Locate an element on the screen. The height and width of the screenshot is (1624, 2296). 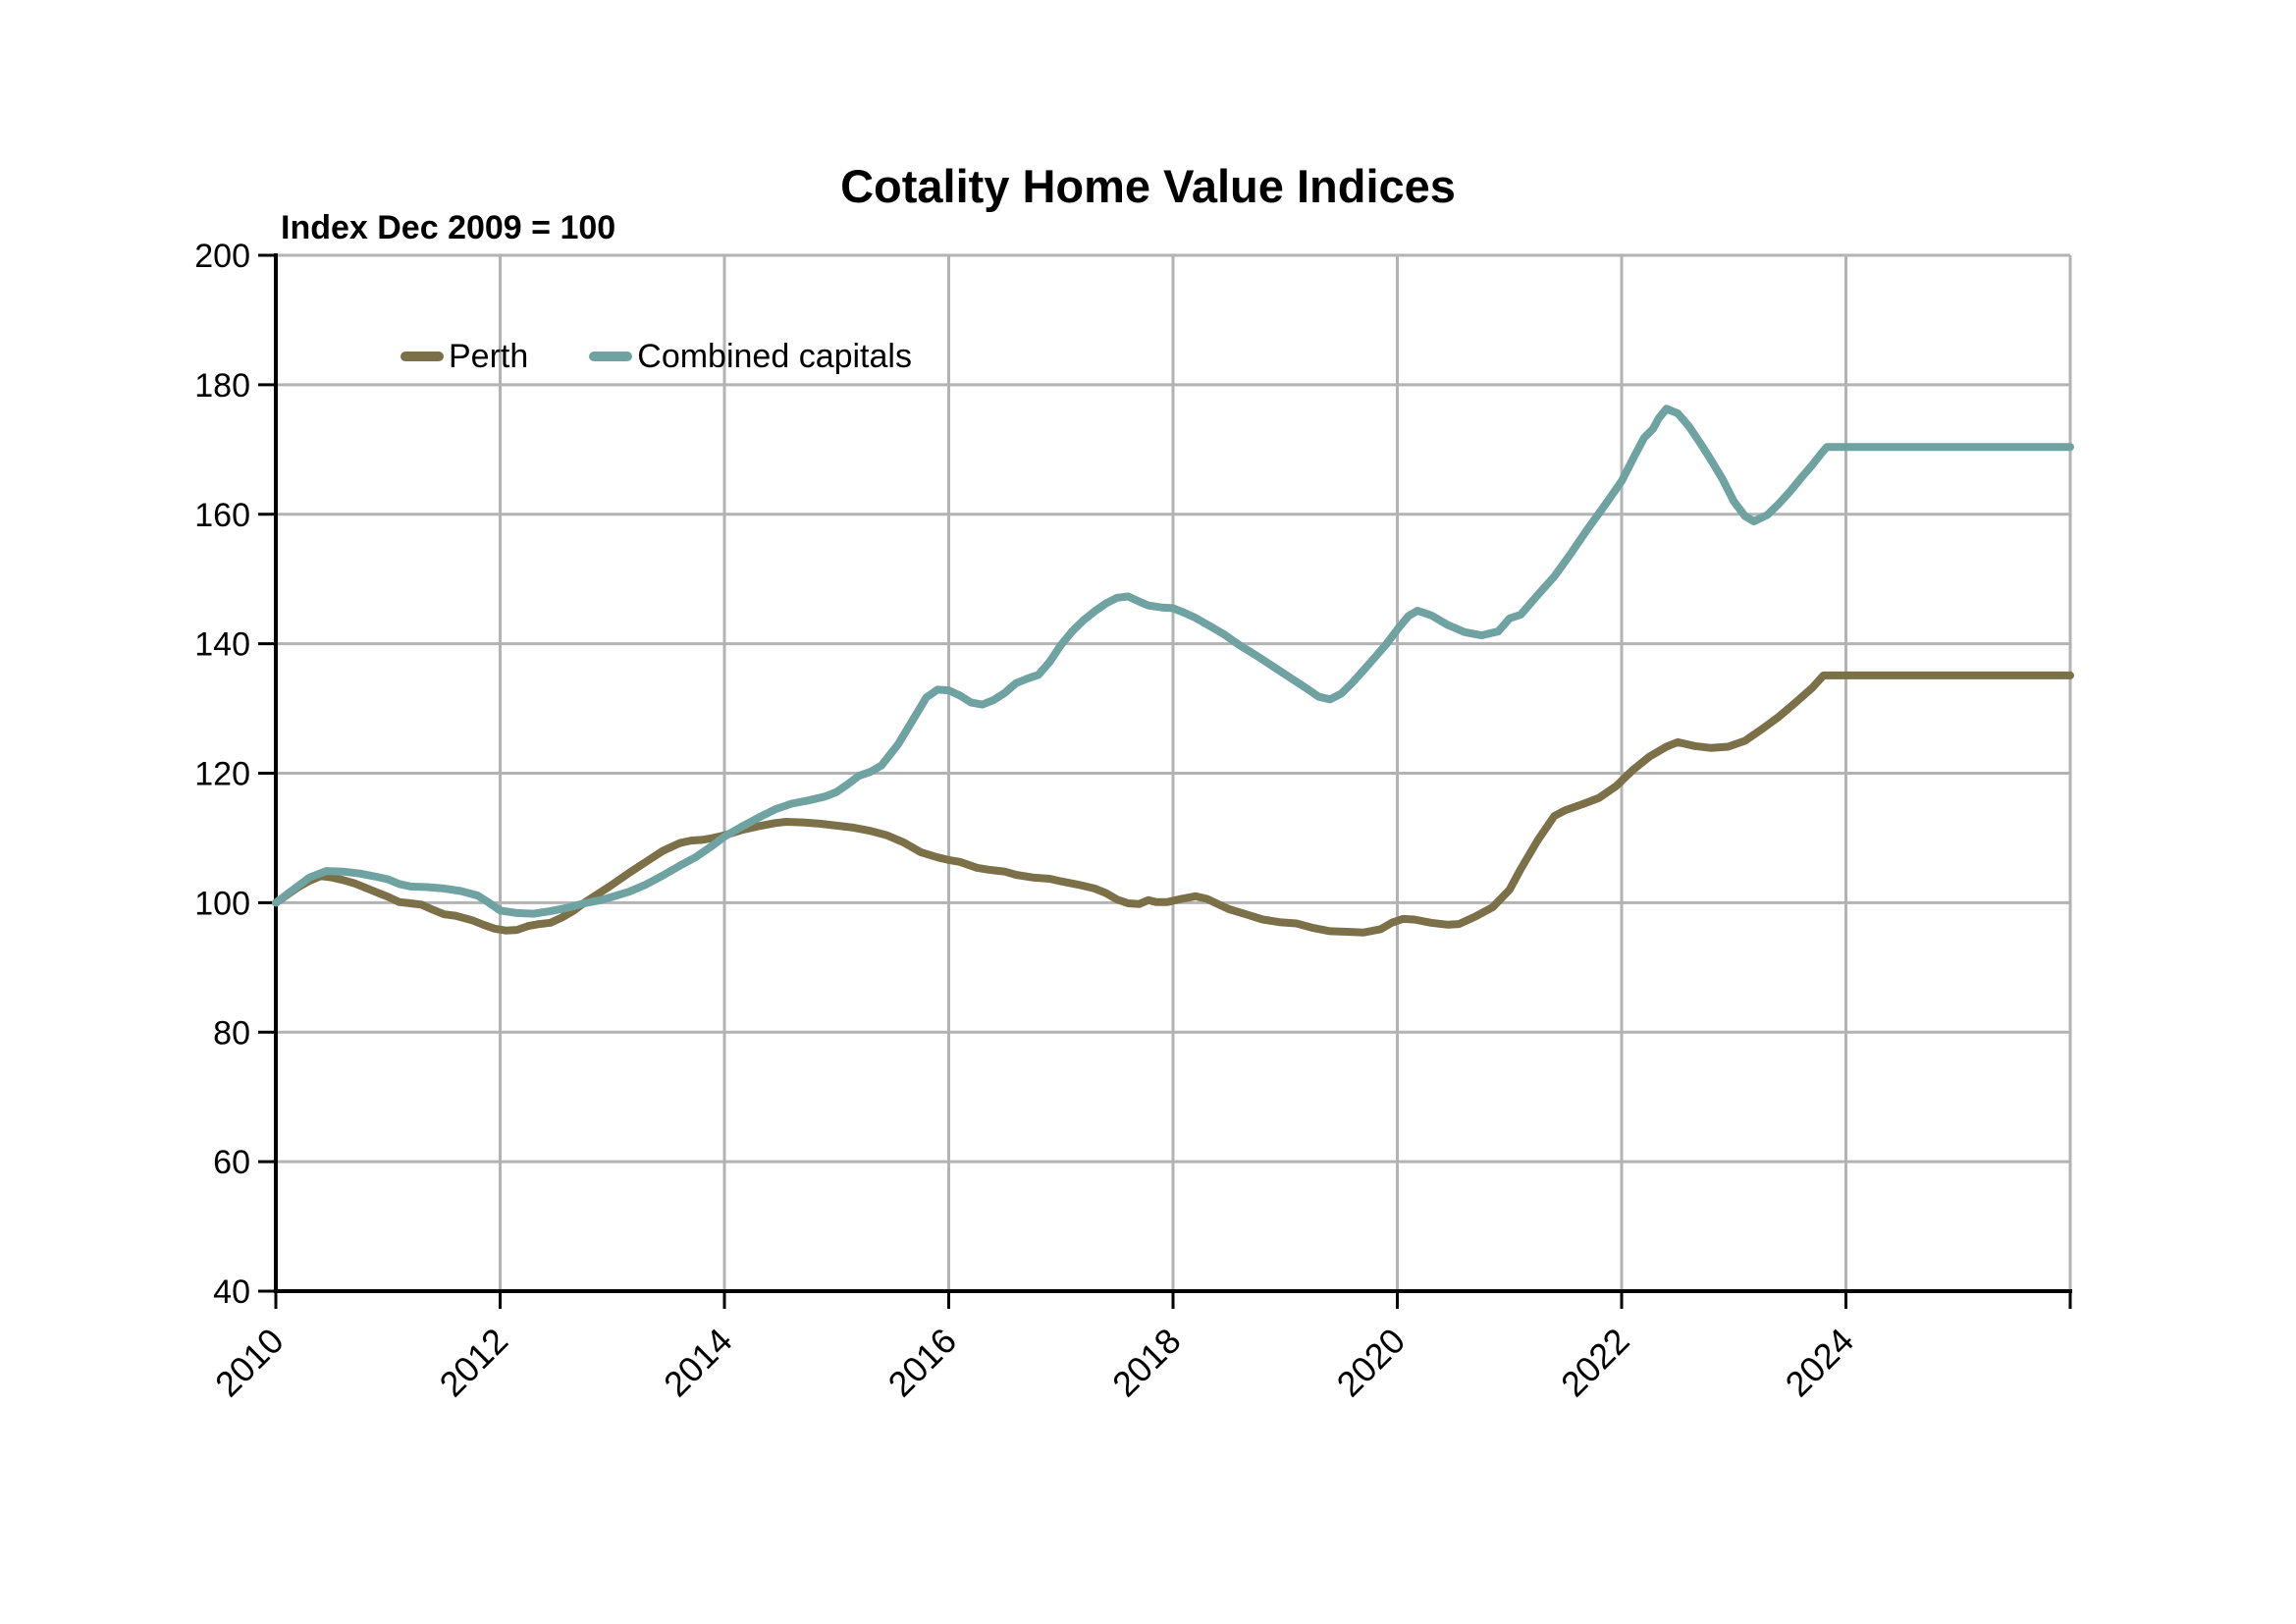
y-tick-label: 80 is located at coordinates (231, 1033).